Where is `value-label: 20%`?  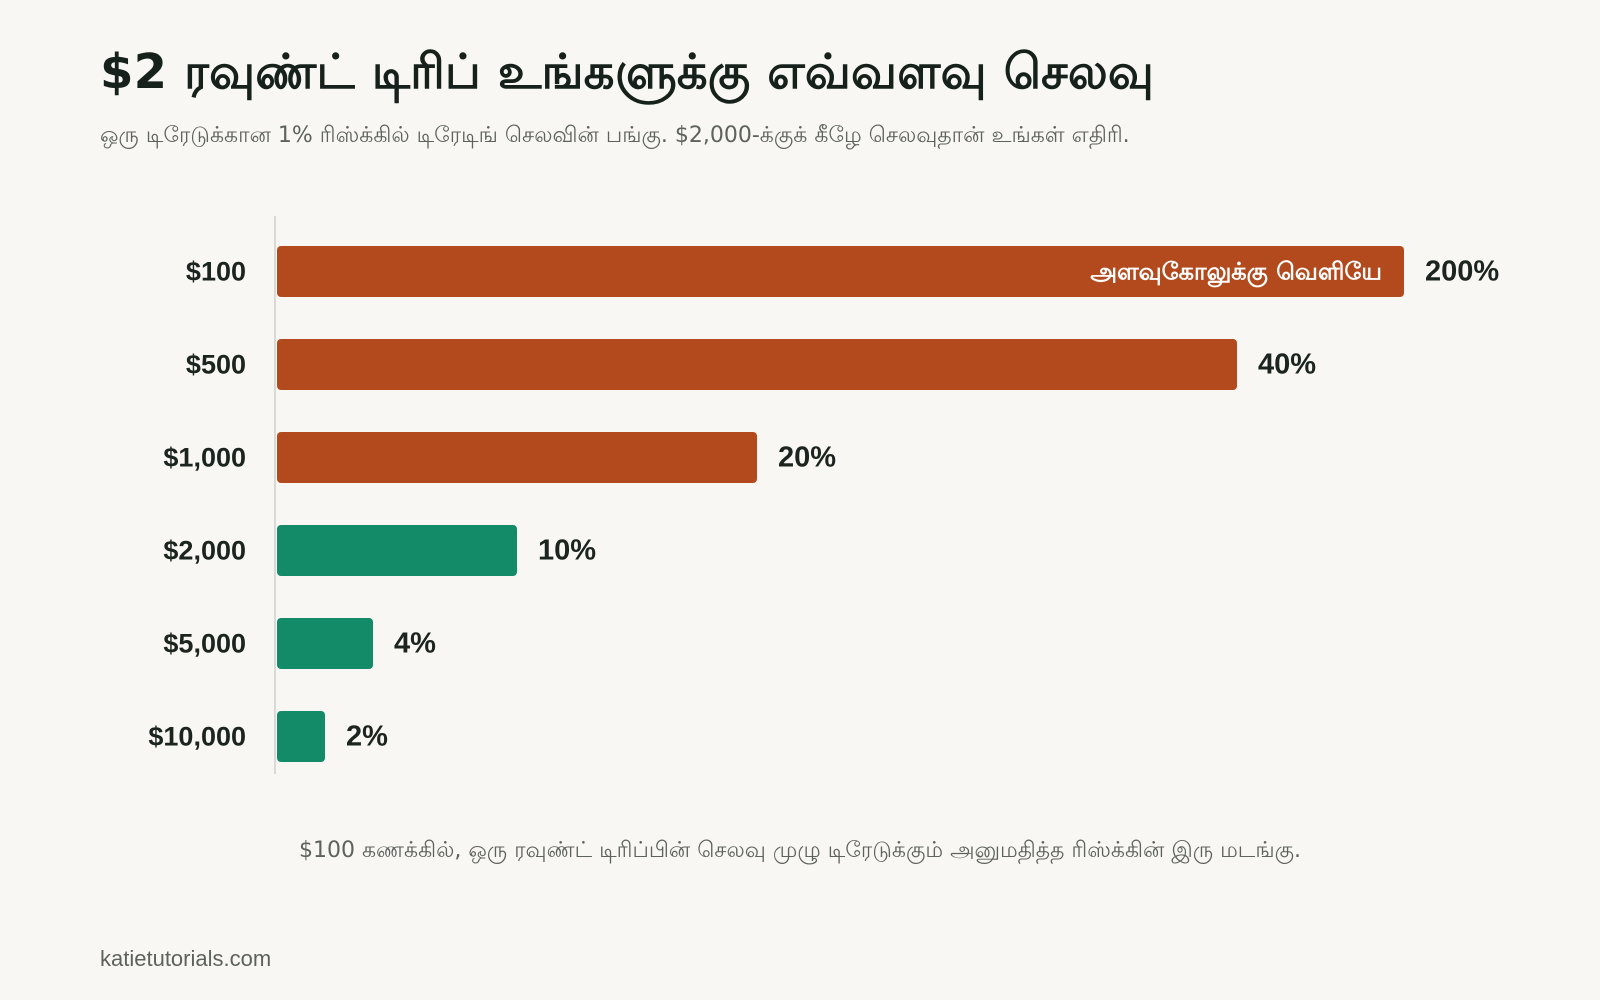
value-label: 20% is located at coordinates (807, 458).